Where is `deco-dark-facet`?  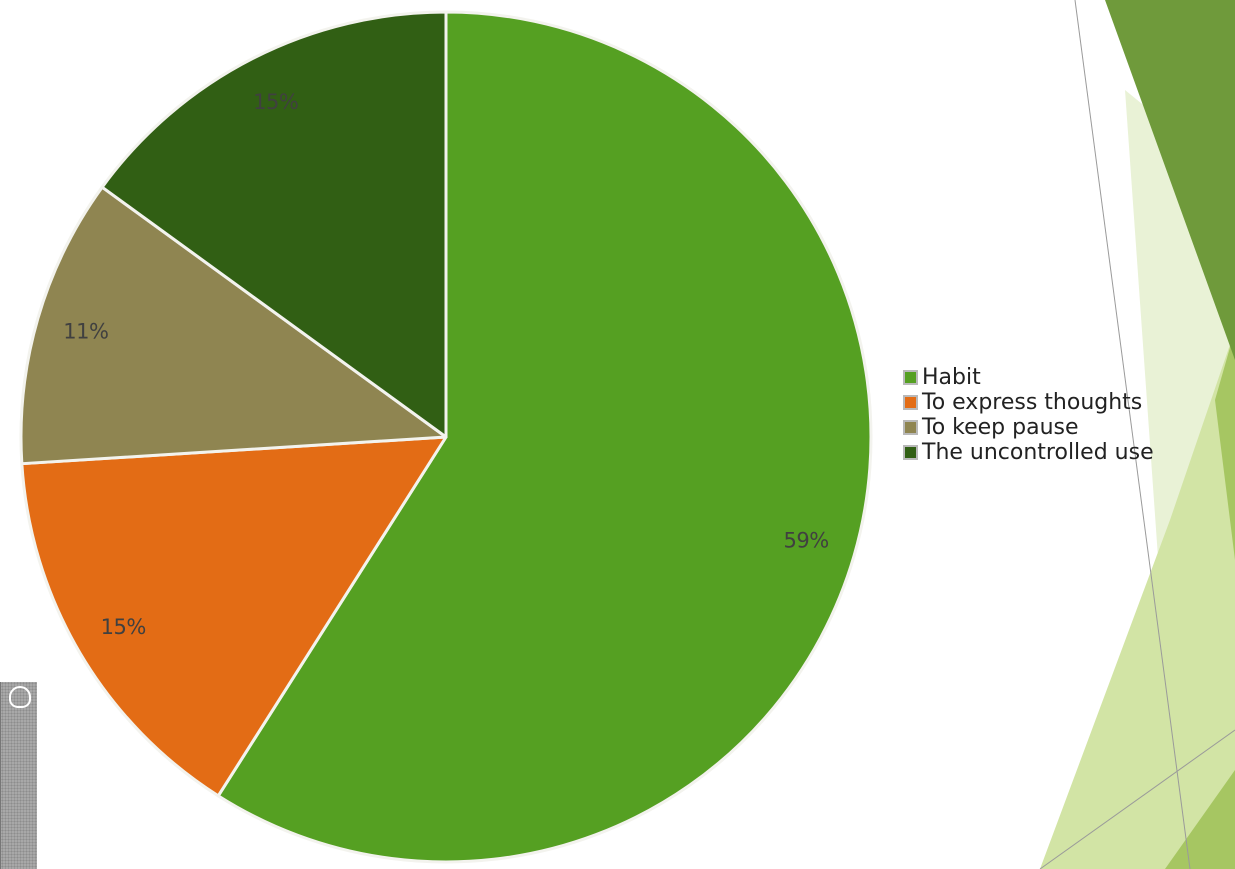
deco-dark-facet is located at coordinates (1170, 180).